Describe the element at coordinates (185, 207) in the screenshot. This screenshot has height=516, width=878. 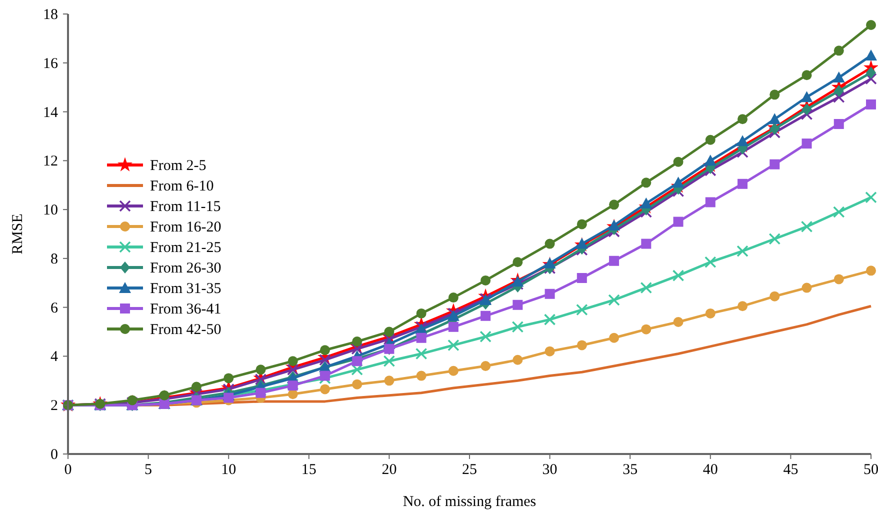
I see `legend-label: From 11-15` at that location.